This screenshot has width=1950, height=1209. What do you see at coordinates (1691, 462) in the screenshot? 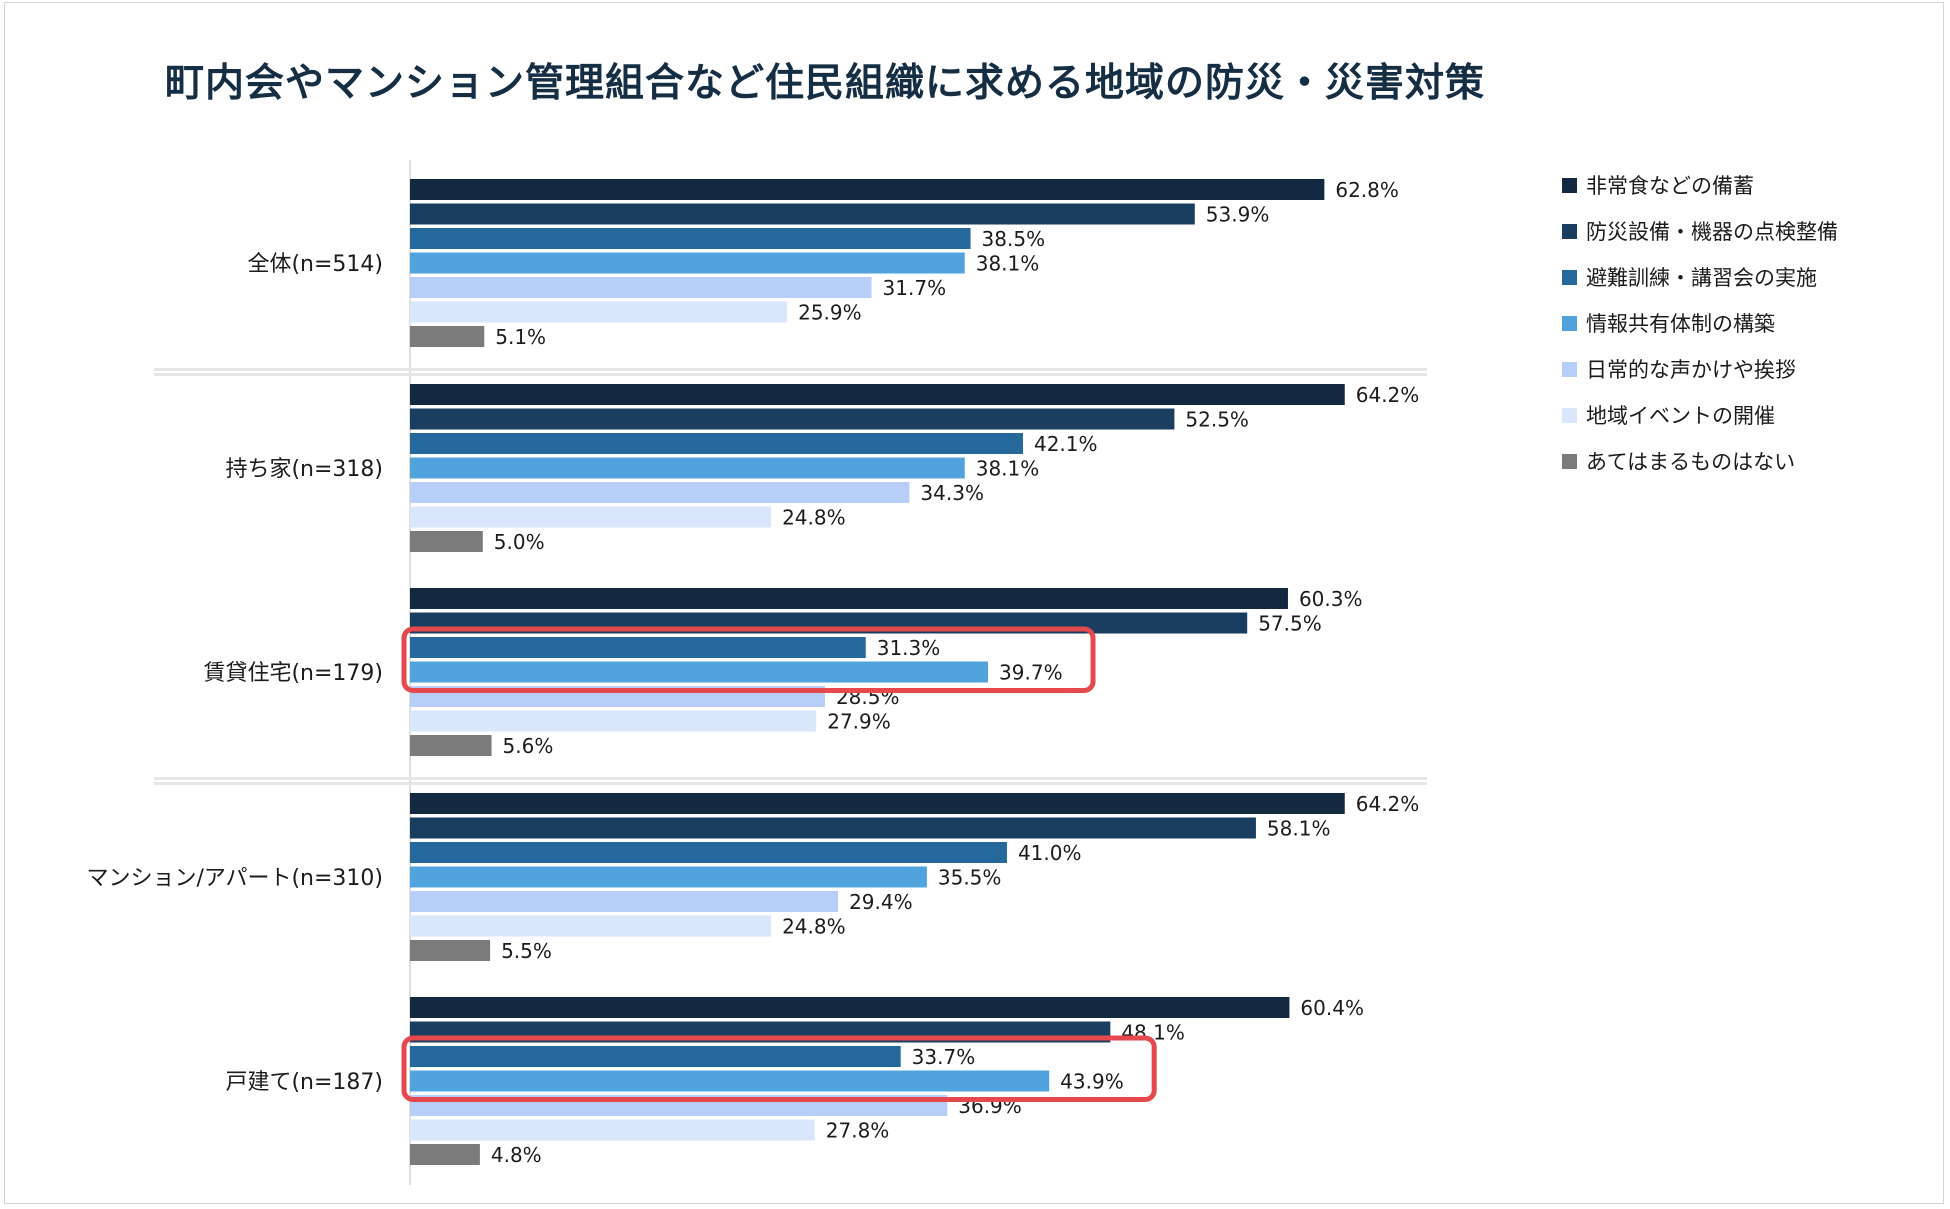
I see `legend-label: あてはまるものはない` at bounding box center [1691, 462].